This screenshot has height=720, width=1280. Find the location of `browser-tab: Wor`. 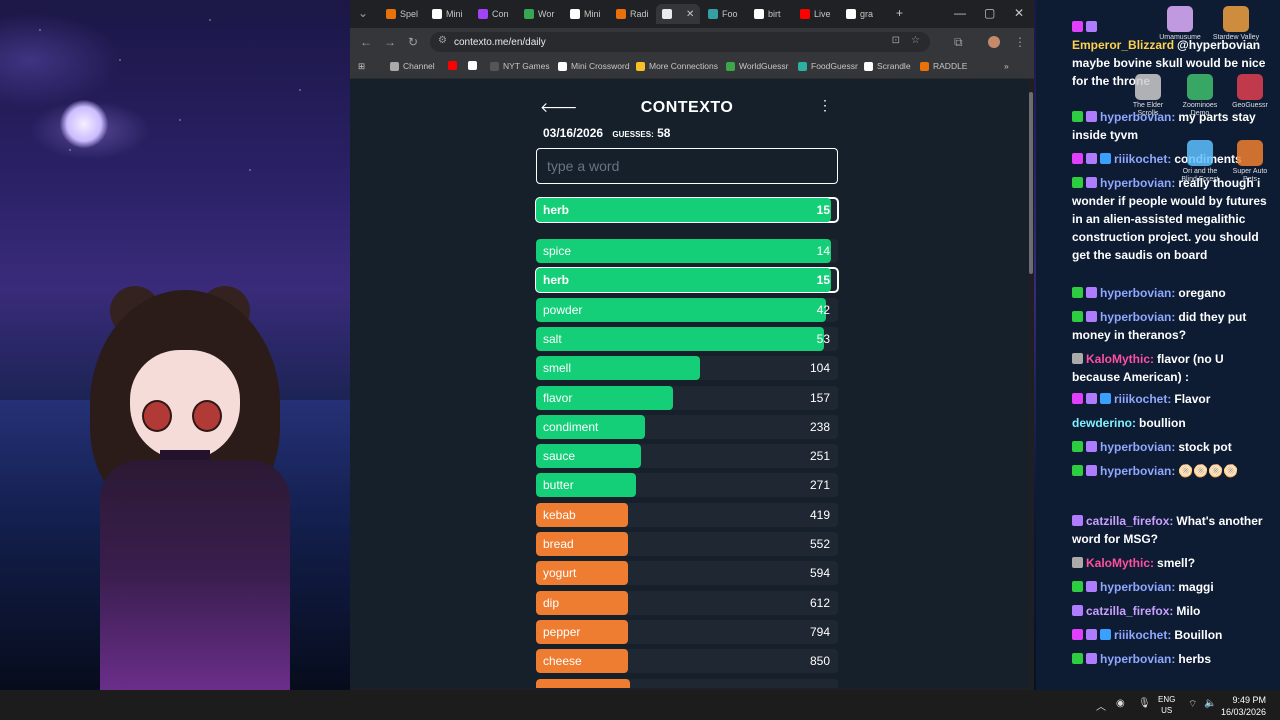

browser-tab: Wor is located at coordinates (539, 14).